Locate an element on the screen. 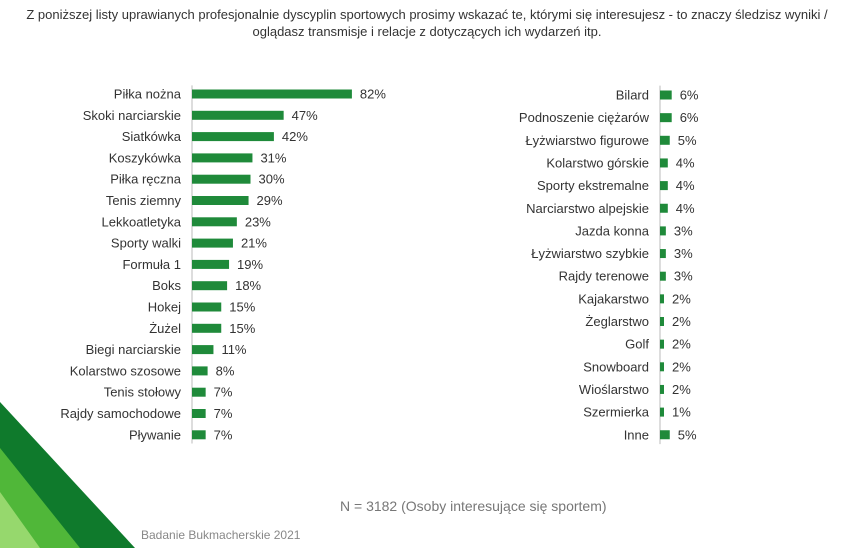  data-label: 8% is located at coordinates (225, 370).